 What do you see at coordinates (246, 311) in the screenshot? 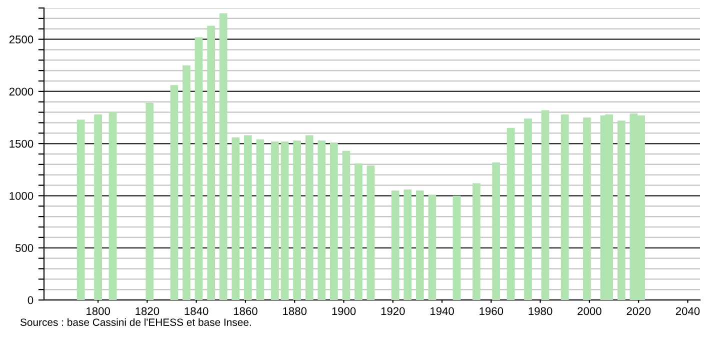
I see `x-tick-label: 1860` at bounding box center [246, 311].